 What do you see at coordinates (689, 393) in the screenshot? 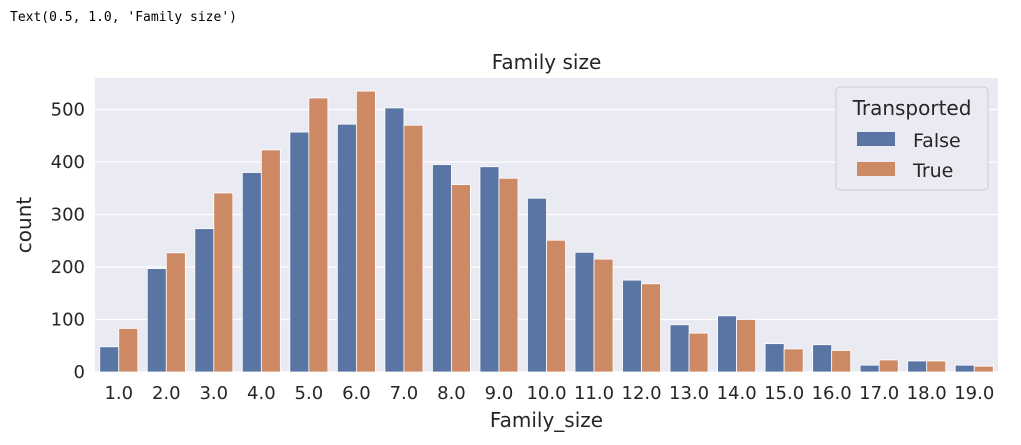
I see `x-tick-label: 13.0` at bounding box center [689, 393].